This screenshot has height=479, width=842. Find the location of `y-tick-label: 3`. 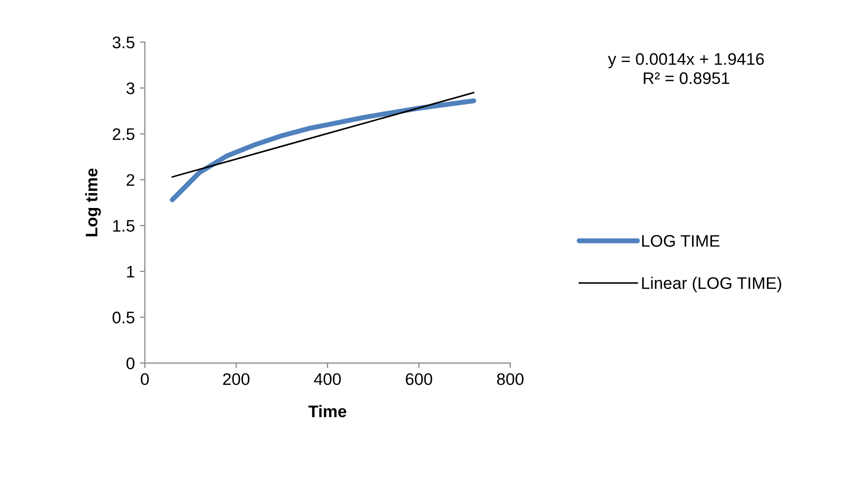

y-tick-label: 3 is located at coordinates (130, 88).